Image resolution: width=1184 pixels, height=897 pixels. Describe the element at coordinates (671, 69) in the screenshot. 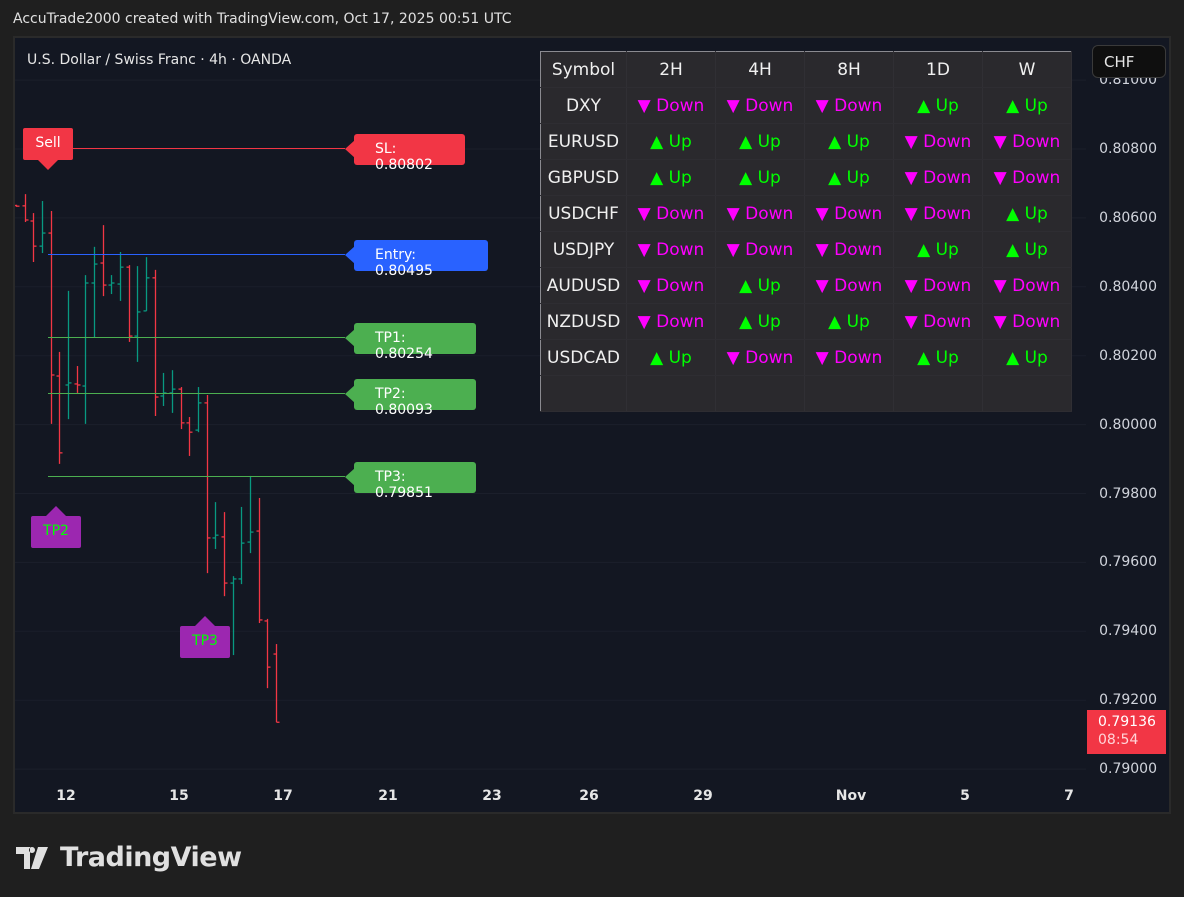

I see `header-cell: 2H` at that location.